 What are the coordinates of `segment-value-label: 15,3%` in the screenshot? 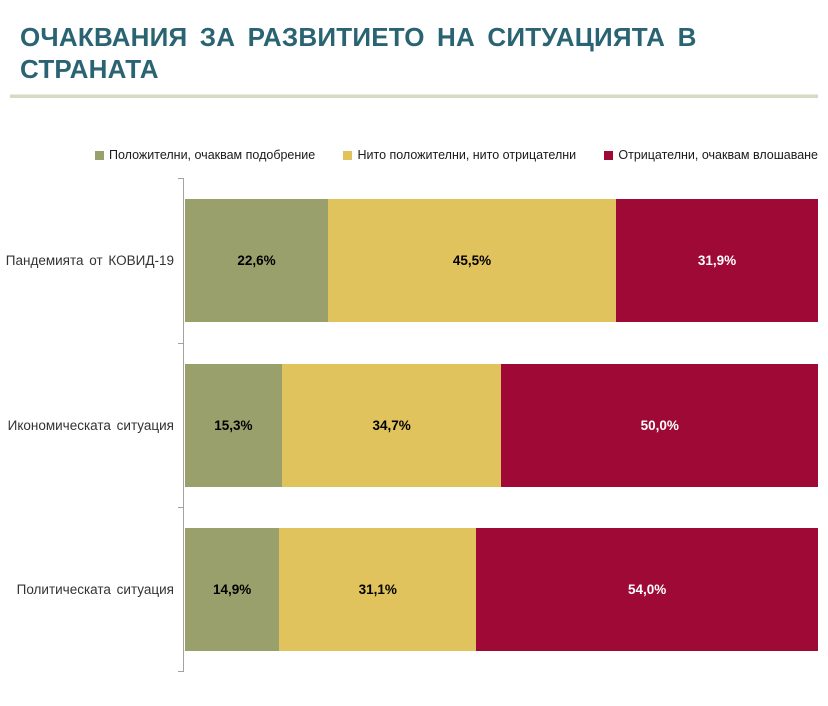 It's located at (233, 425).